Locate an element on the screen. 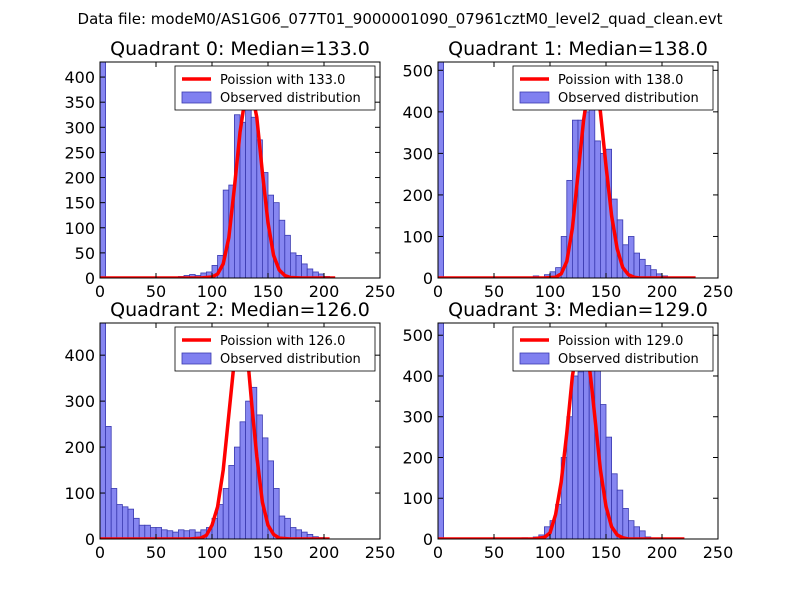 The height and width of the screenshot is (600, 800). legend-poisson-label: Poission with 138.0 is located at coordinates (620, 80).